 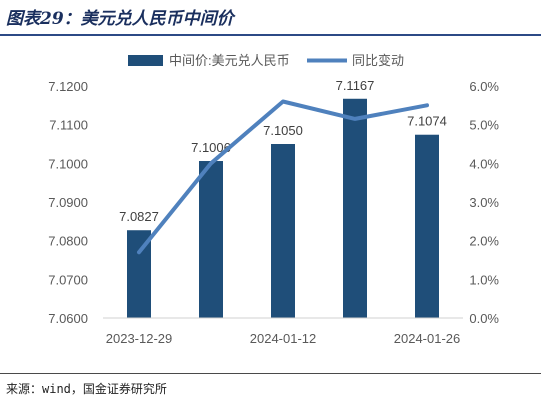 I want to click on legend-bar-swatch, so click(x=145, y=60).